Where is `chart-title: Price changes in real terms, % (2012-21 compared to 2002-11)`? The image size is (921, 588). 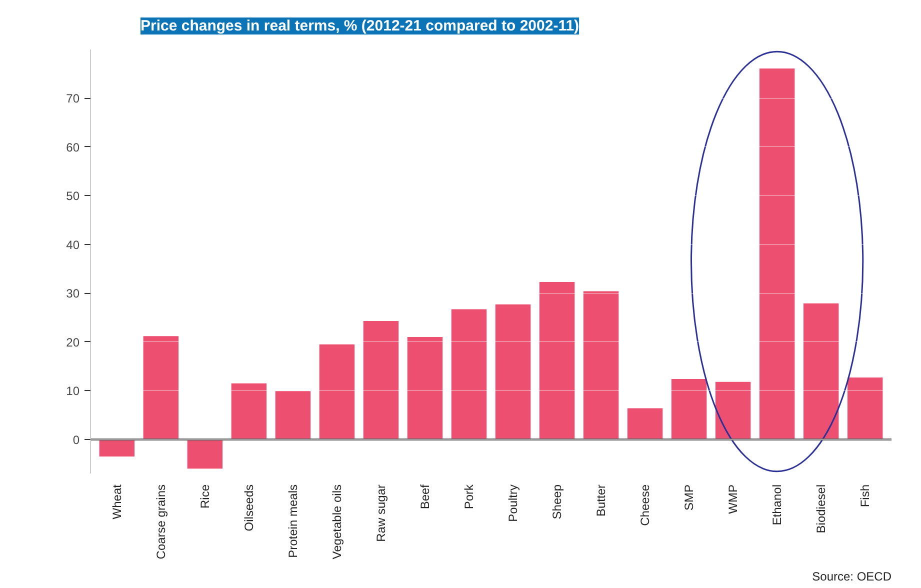 chart-title: Price changes in real terms, % (2012-21 compared to 2002-11) is located at coordinates (360, 26).